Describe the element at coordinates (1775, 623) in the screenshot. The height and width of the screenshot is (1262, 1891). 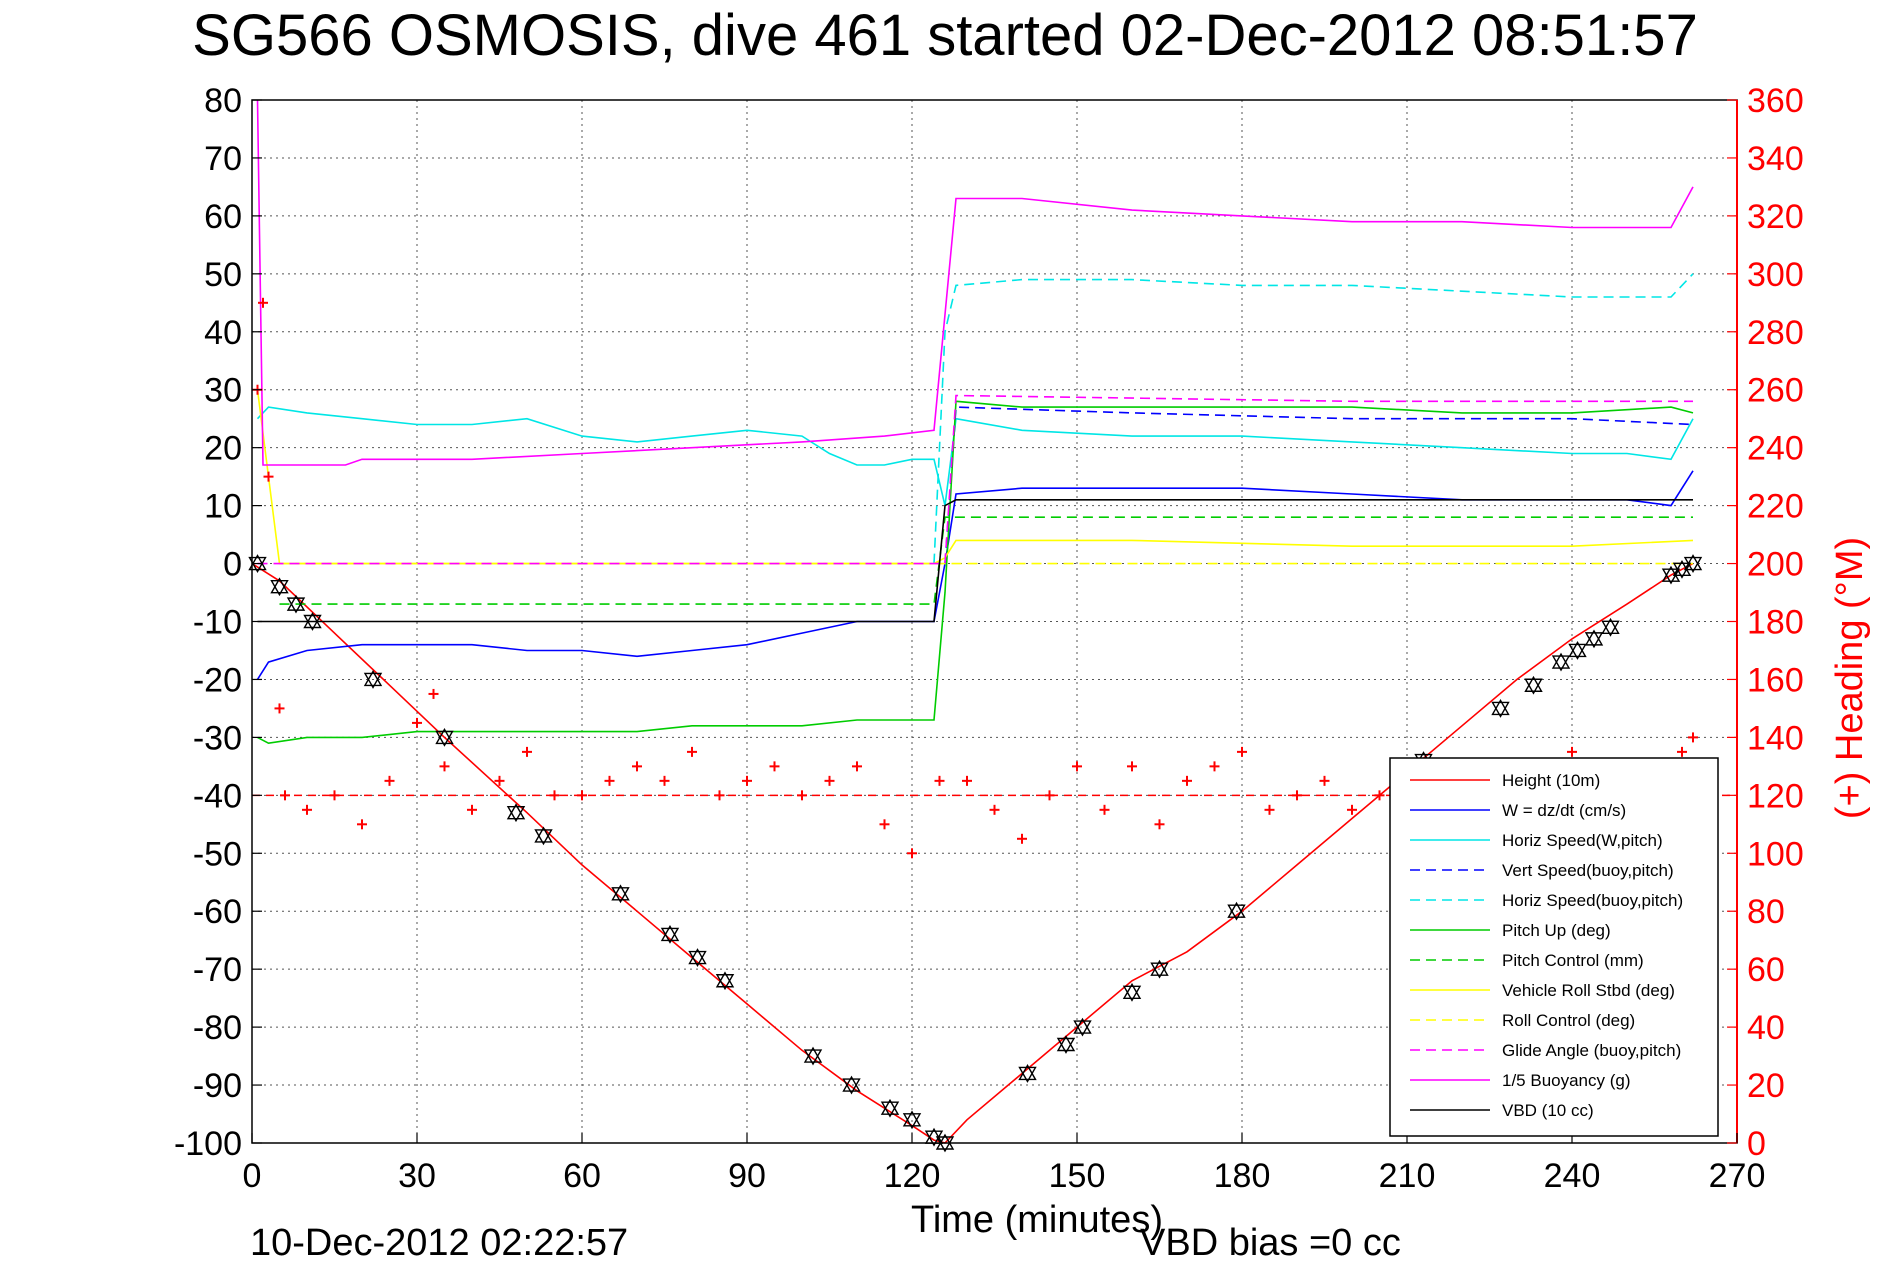
I see `y-right-tick-label: 180` at that location.